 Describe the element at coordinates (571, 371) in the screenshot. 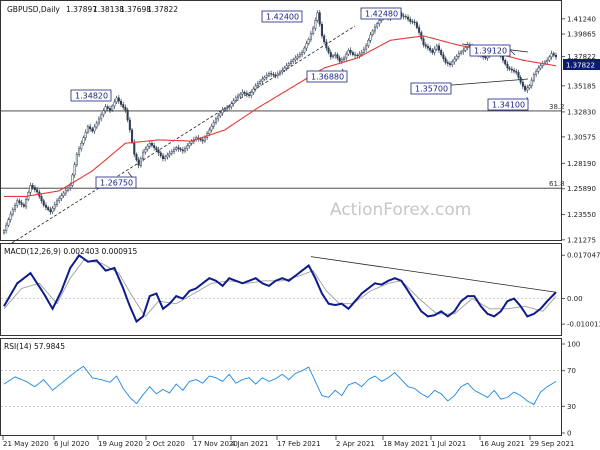

I see `rsi-tick-label: 70` at that location.